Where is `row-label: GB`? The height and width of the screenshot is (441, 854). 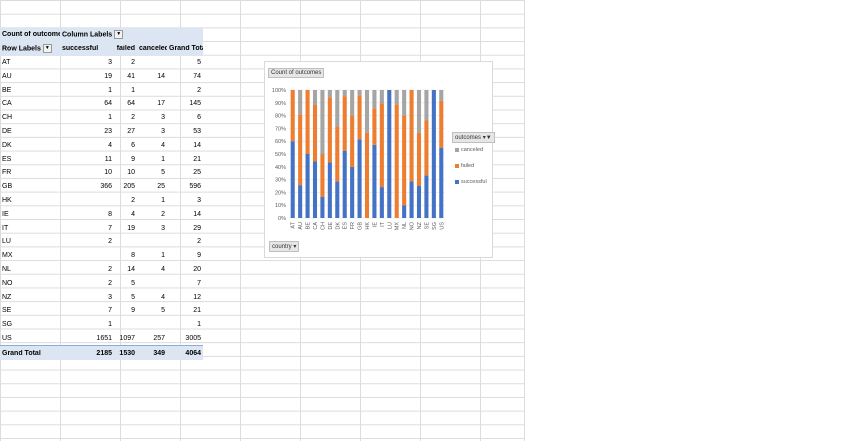
row-label: GB is located at coordinates (7, 187).